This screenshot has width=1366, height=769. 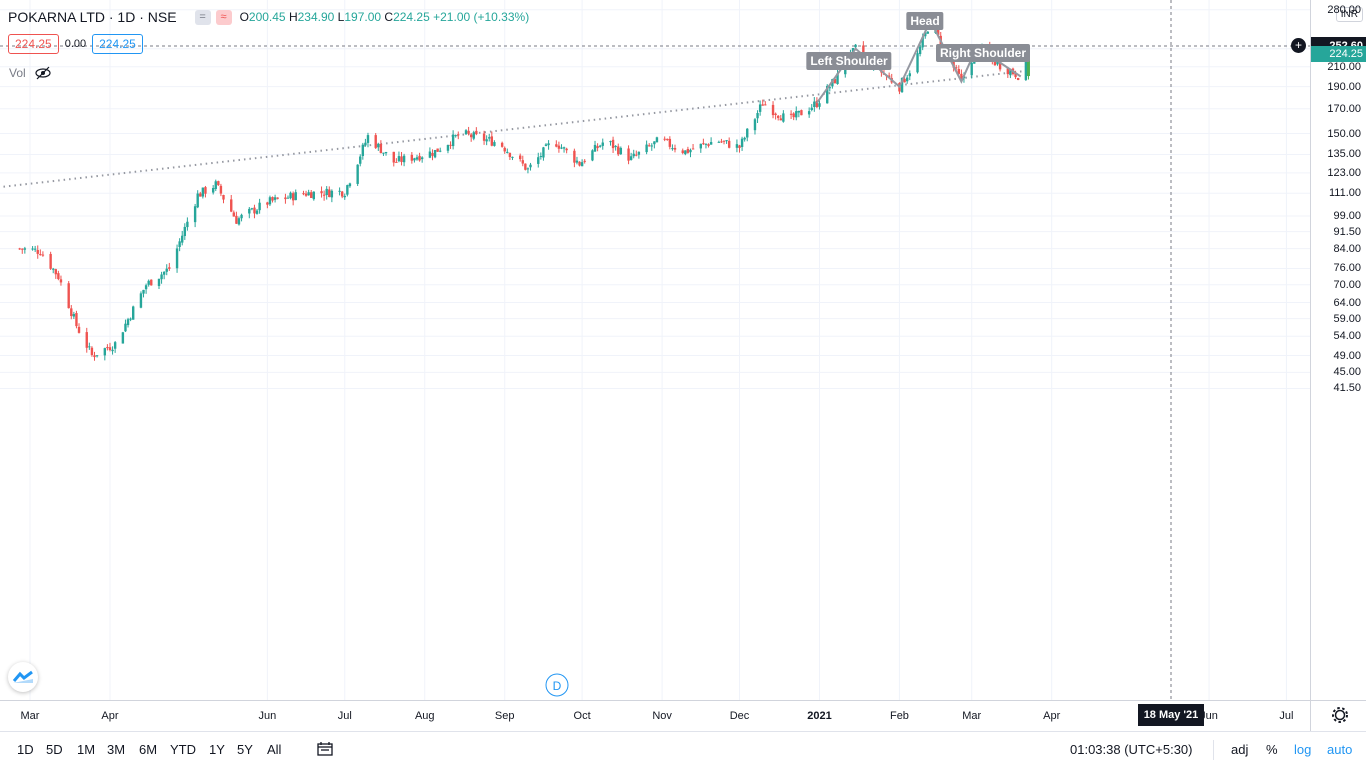 I want to click on right-shoulder-label: Right Shoulder, so click(x=983, y=53).